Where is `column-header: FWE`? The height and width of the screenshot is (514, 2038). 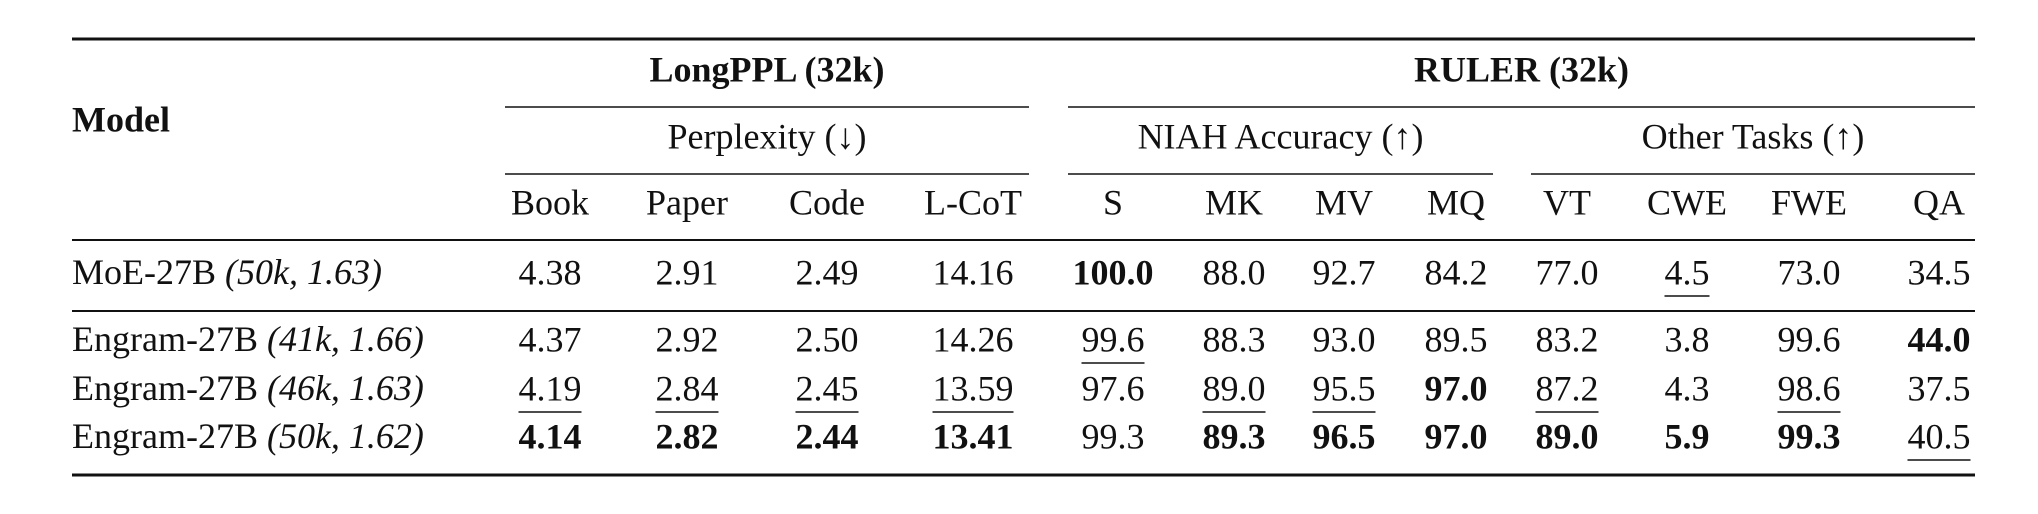
column-header: FWE is located at coordinates (1809, 202).